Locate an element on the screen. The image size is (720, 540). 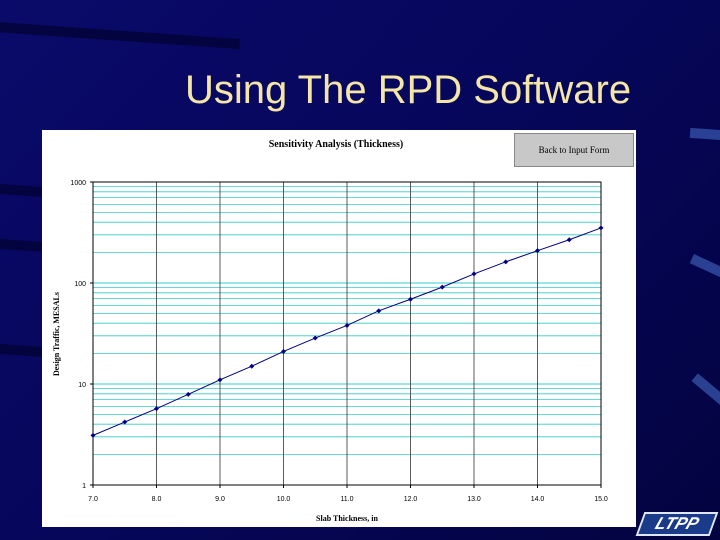
x-tick-label: 15.0 is located at coordinates (601, 499).